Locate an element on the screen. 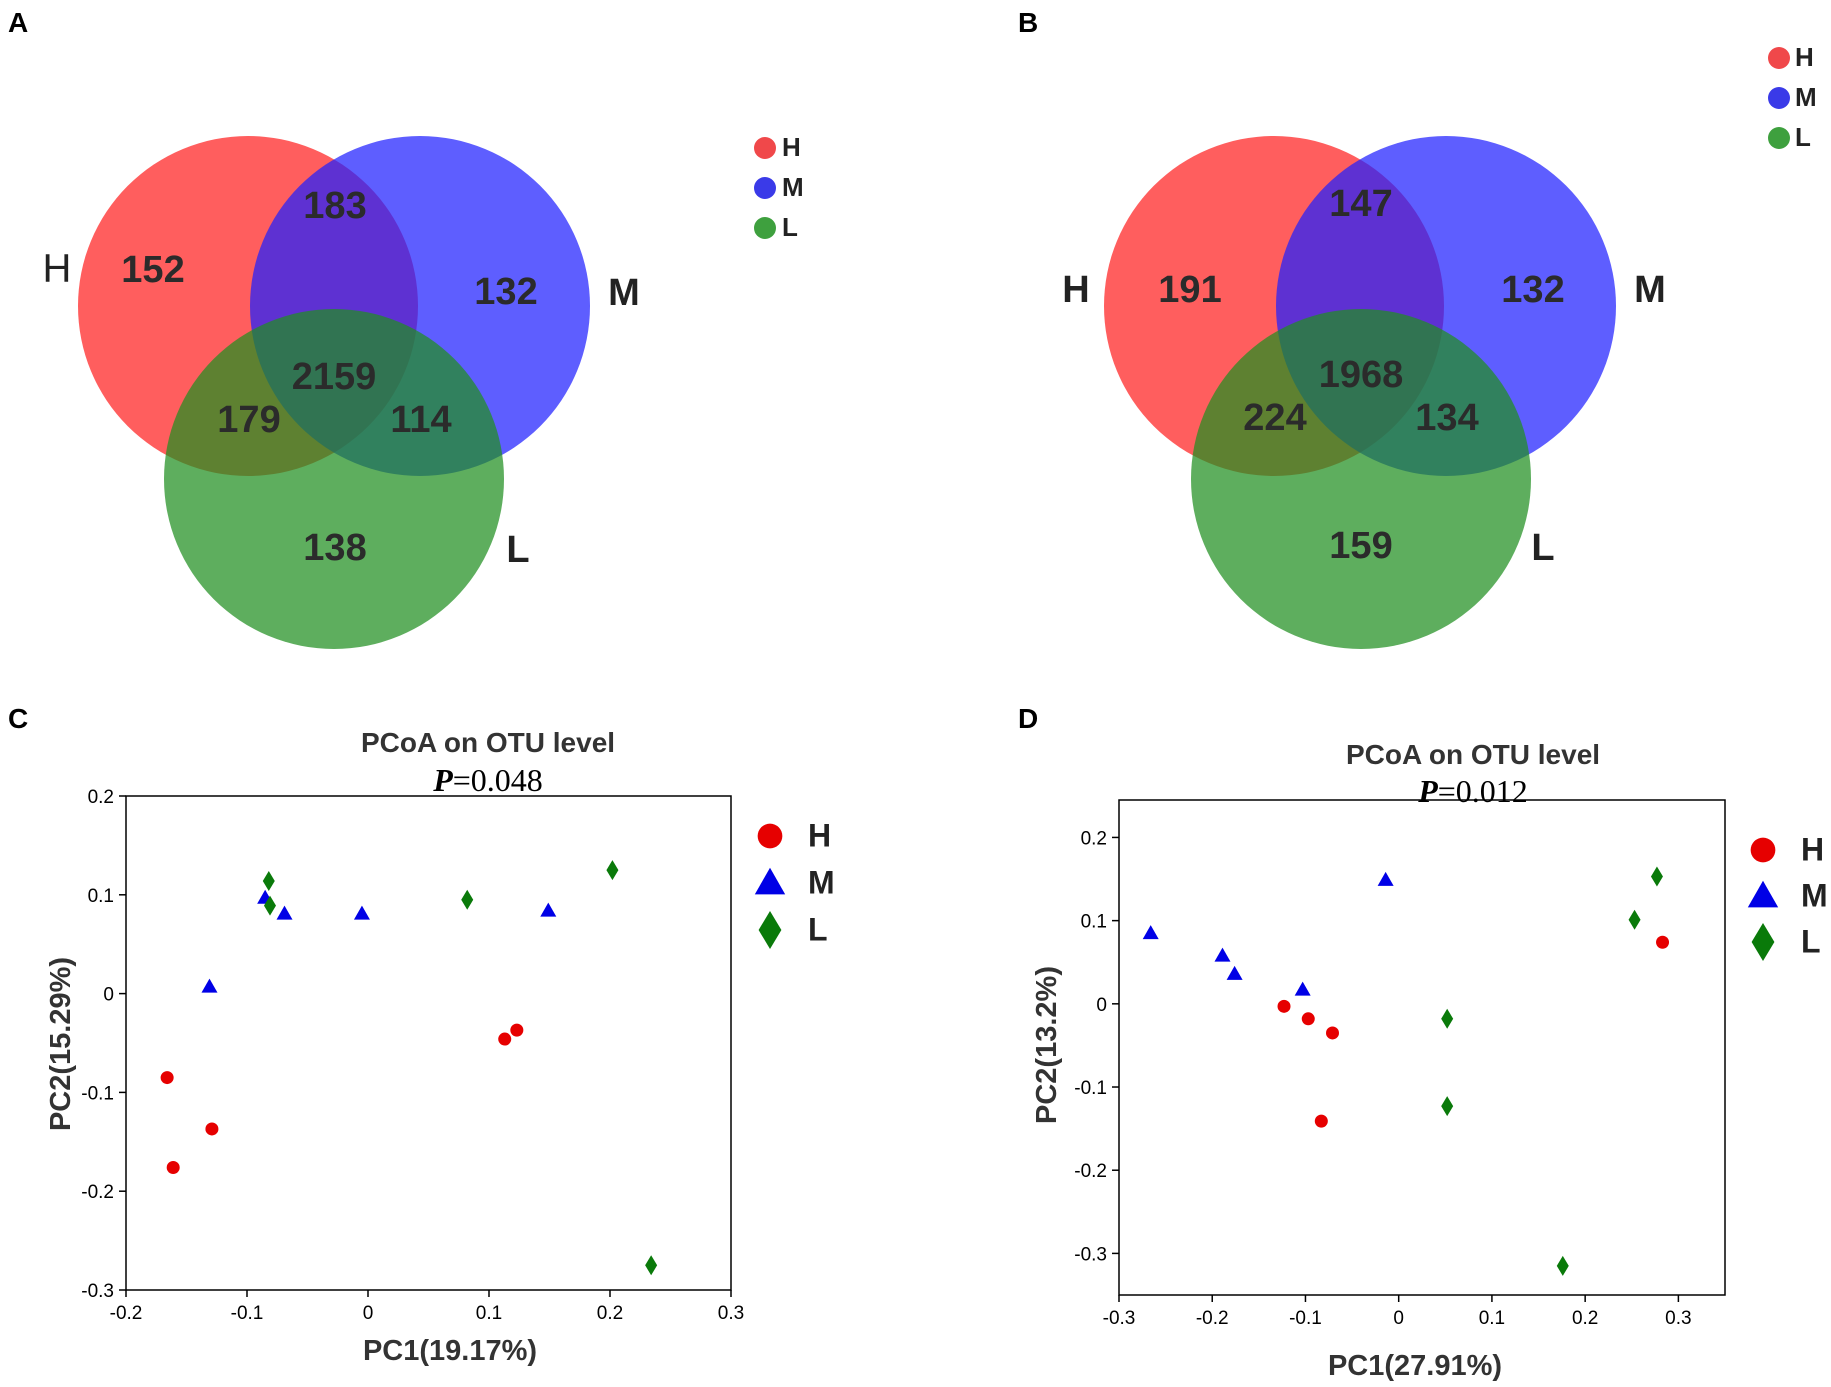  venn-b-region-h-only: 191 is located at coordinates (1189, 290).